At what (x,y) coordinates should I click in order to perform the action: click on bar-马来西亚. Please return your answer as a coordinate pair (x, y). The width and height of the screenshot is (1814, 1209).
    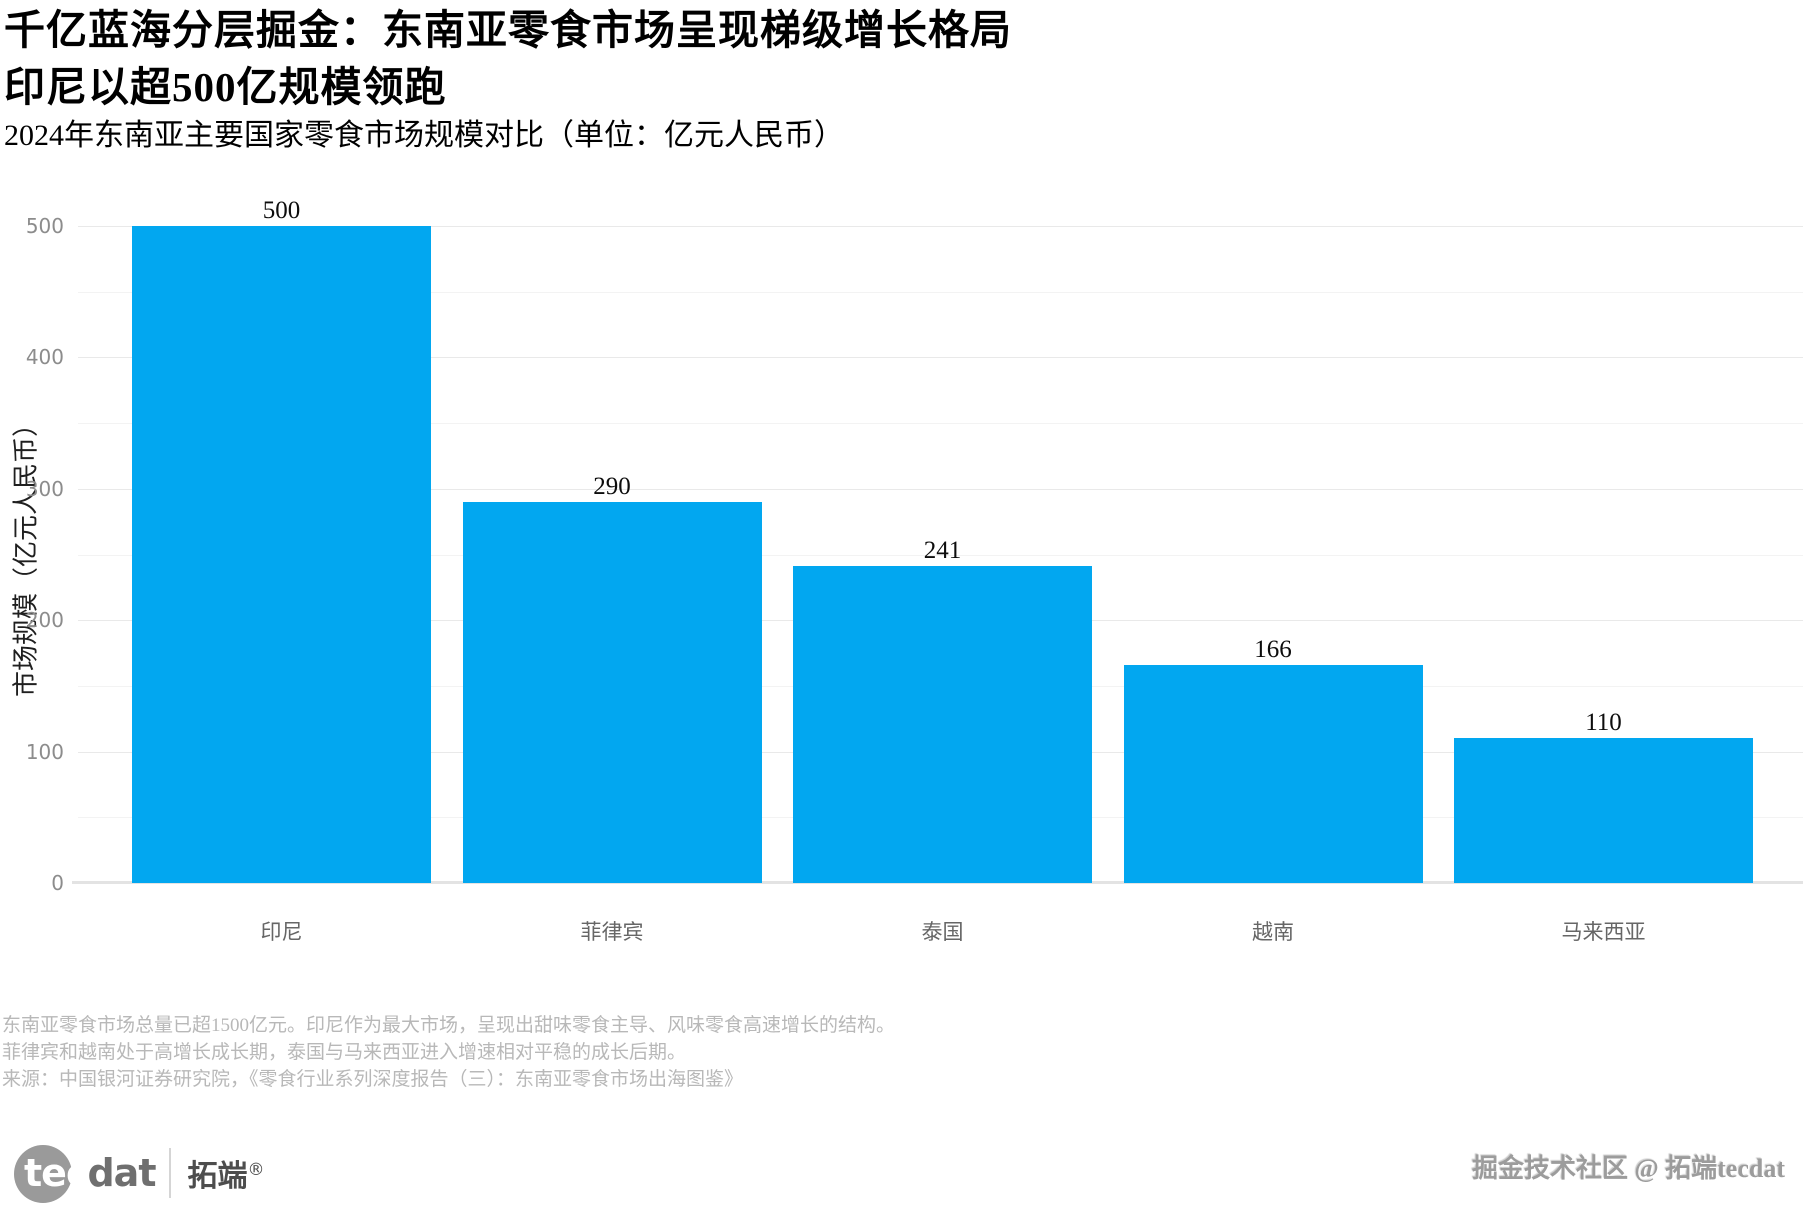
    Looking at the image, I should click on (1603, 810).